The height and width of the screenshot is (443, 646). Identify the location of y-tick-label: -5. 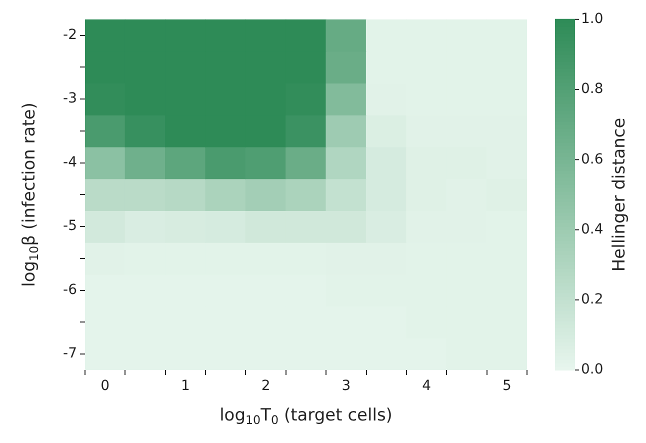
(70, 226).